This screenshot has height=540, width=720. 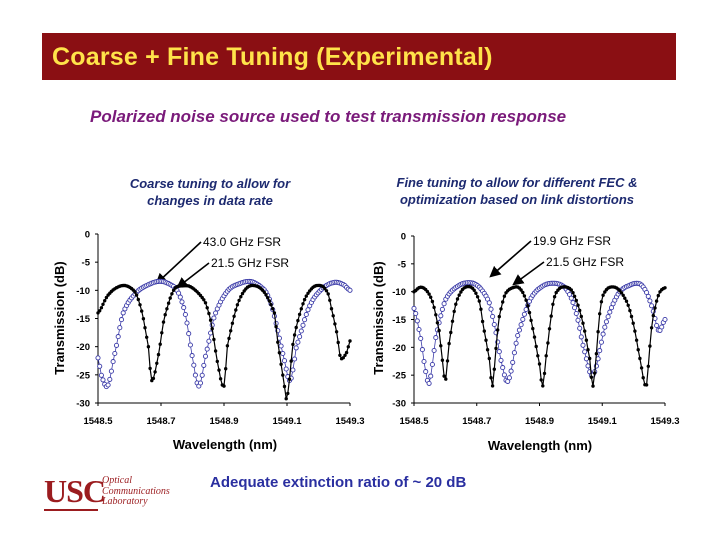 What do you see at coordinates (125, 501) in the screenshot?
I see `logo-line3: Laboratory` at bounding box center [125, 501].